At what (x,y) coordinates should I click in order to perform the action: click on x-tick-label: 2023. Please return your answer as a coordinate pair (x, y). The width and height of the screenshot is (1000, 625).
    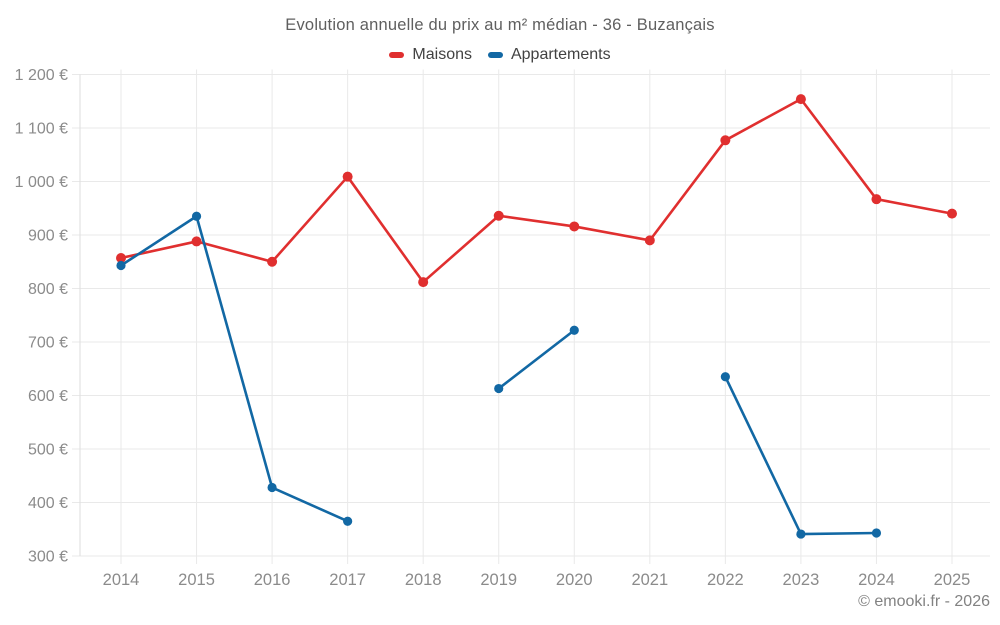
    Looking at the image, I should click on (801, 580).